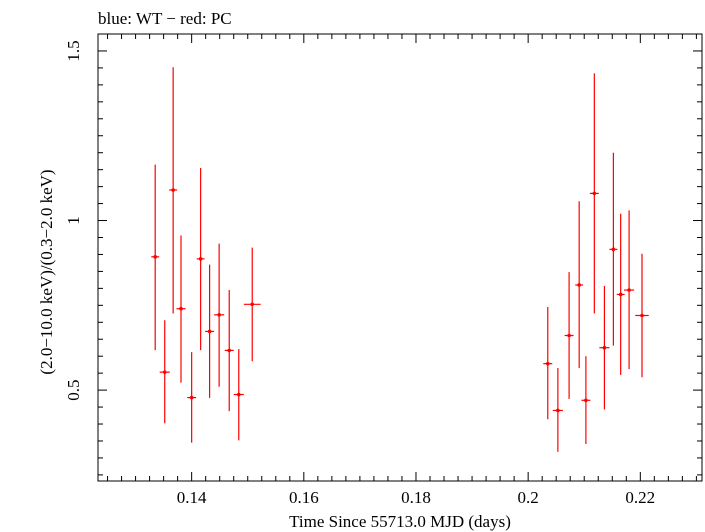  What do you see at coordinates (165, 18) in the screenshot?
I see `chart-title: blue: WT − red: PC` at bounding box center [165, 18].